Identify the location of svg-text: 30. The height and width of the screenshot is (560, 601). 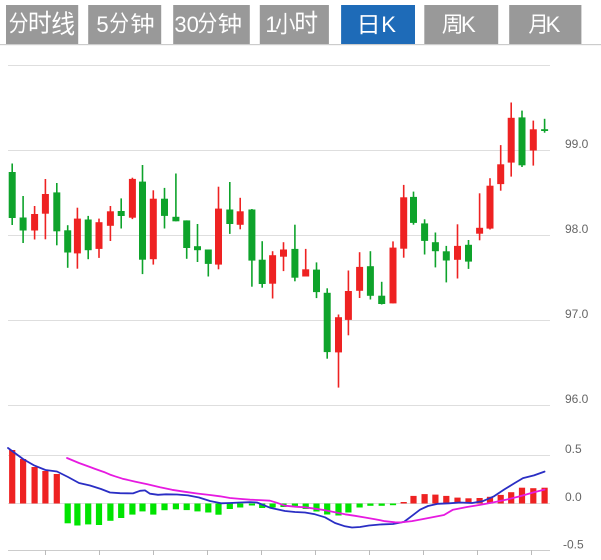
(186, 24).